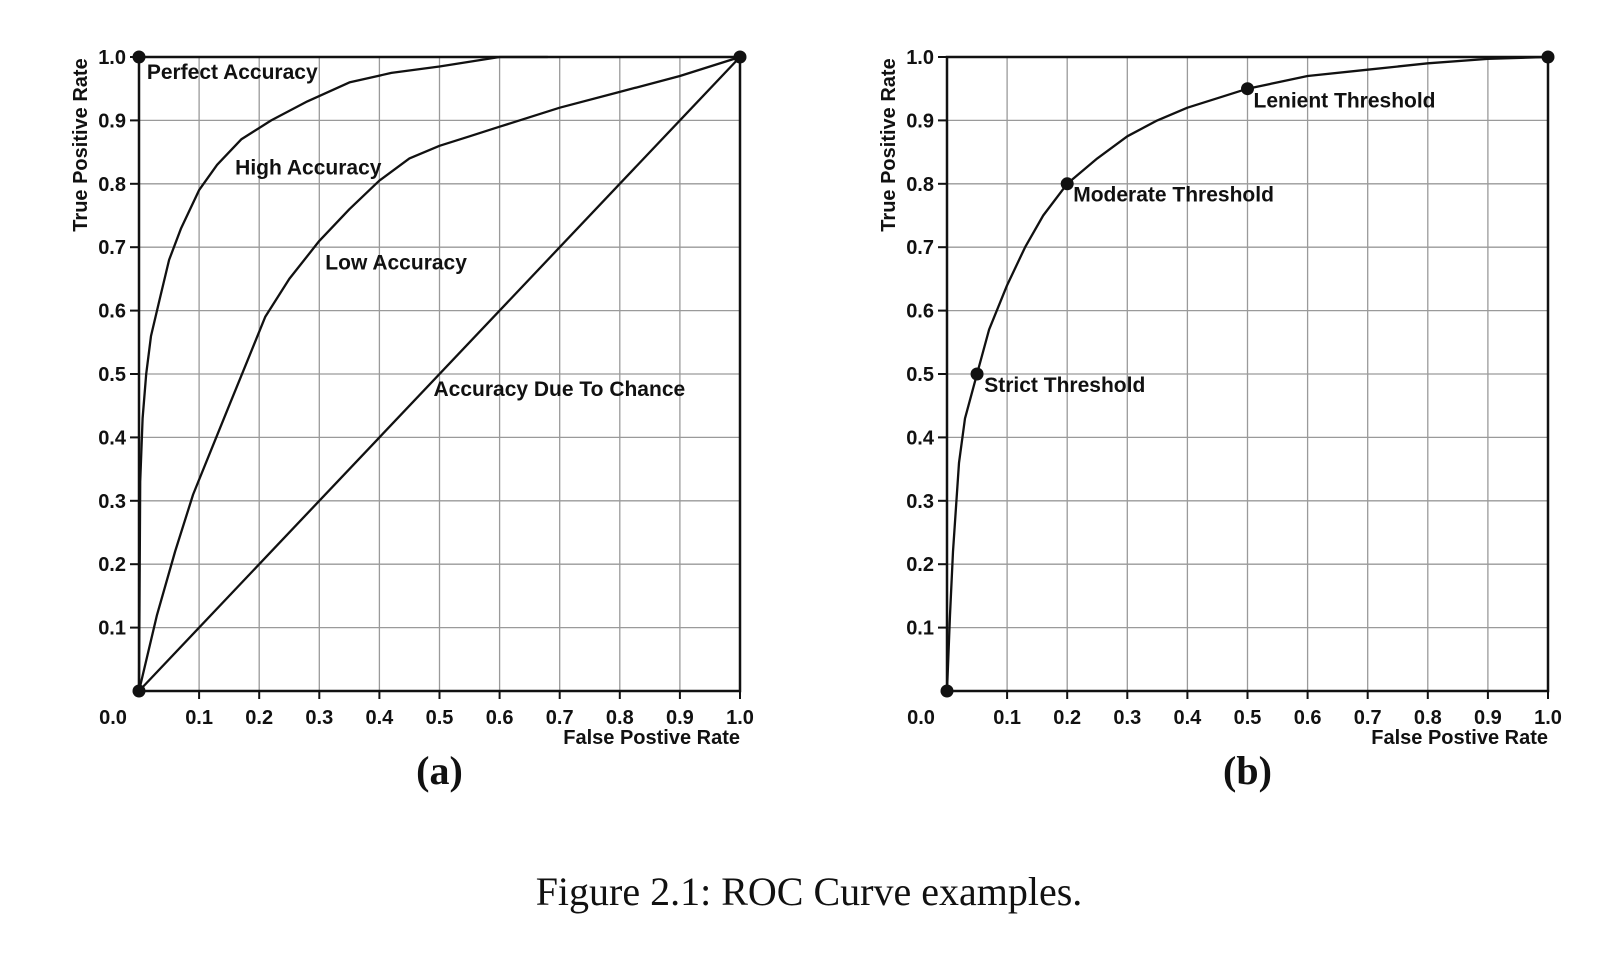 This screenshot has width=1618, height=954. What do you see at coordinates (232, 72) in the screenshot?
I see `curve-annotation: Perfect Accuracy` at bounding box center [232, 72].